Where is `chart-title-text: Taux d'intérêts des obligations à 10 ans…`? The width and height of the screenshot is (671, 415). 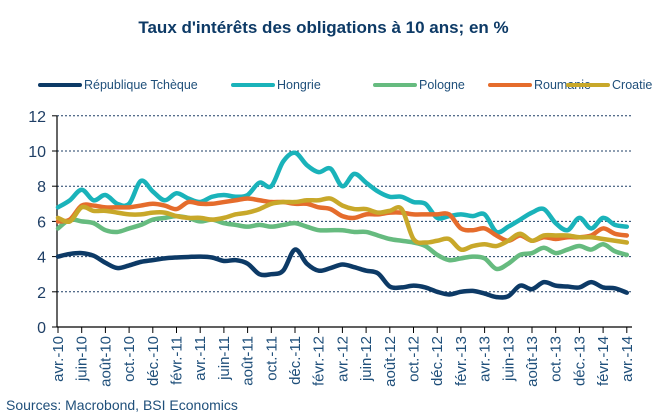 chart-title-text: Taux d'intérêts des obligations à 10 ans… is located at coordinates (323, 27).